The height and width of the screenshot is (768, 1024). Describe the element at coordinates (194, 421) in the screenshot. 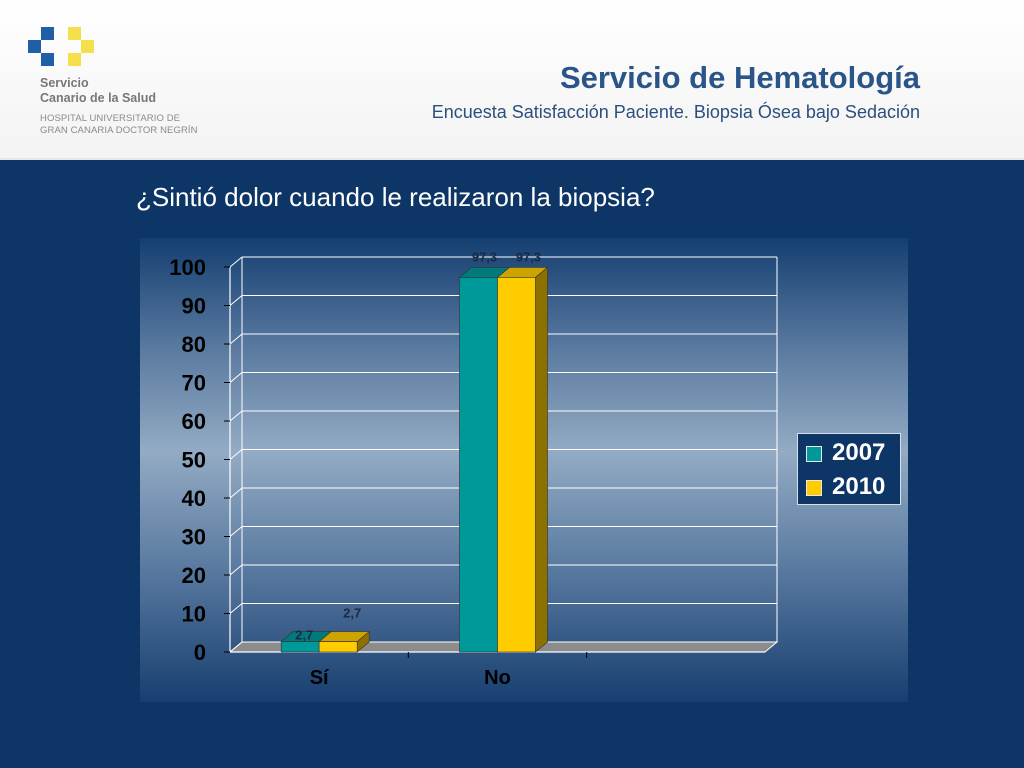

I see `y-tick-label: 60` at that location.